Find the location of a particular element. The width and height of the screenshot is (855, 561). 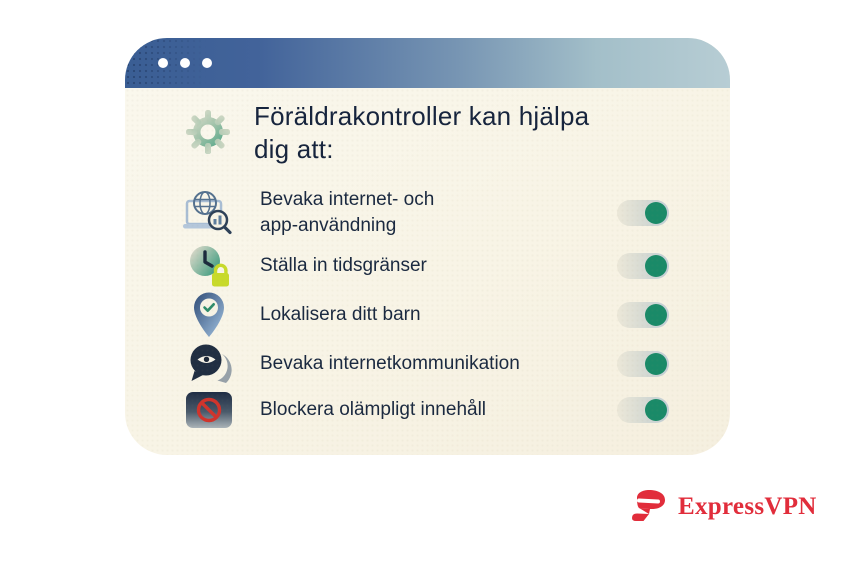

toggle-block-content is located at coordinates (643, 409).